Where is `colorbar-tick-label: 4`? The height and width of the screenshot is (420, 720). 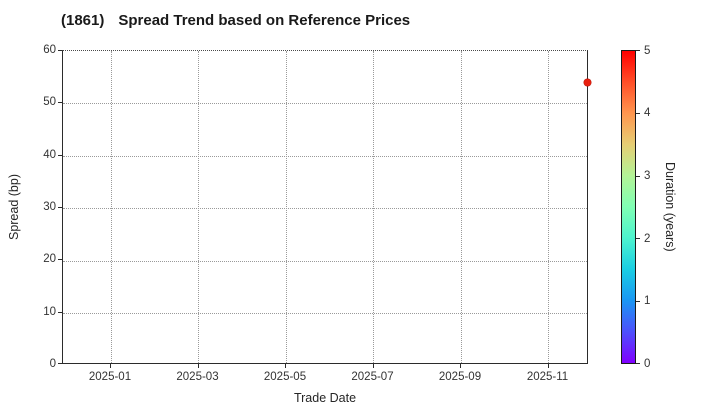 colorbar-tick-label: 4 is located at coordinates (647, 113).